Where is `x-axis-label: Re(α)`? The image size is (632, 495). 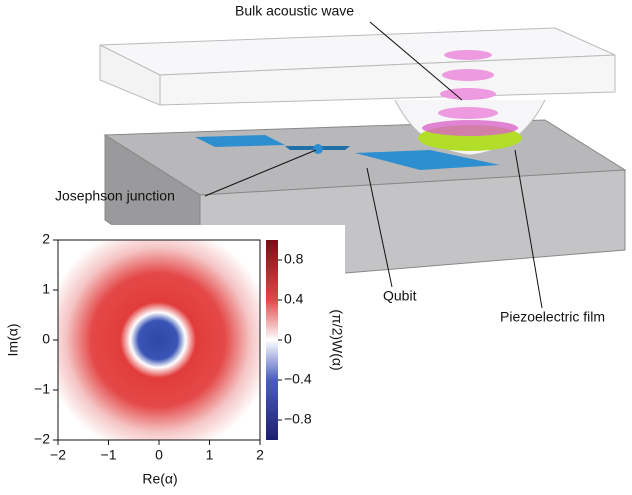
x-axis-label: Re(α) is located at coordinates (159, 479).